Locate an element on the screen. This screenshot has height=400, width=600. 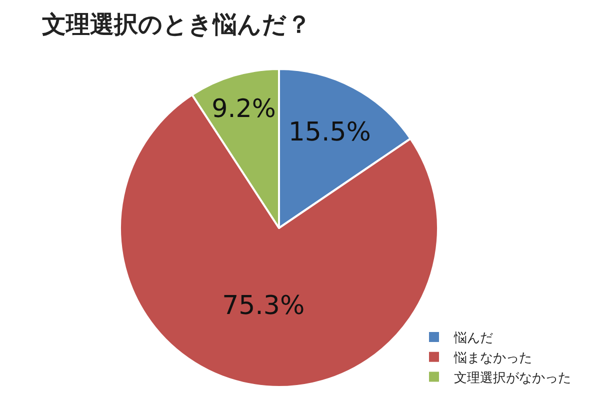
chart-title: 文理選択のとき悩んだ？ is located at coordinates (176, 24).